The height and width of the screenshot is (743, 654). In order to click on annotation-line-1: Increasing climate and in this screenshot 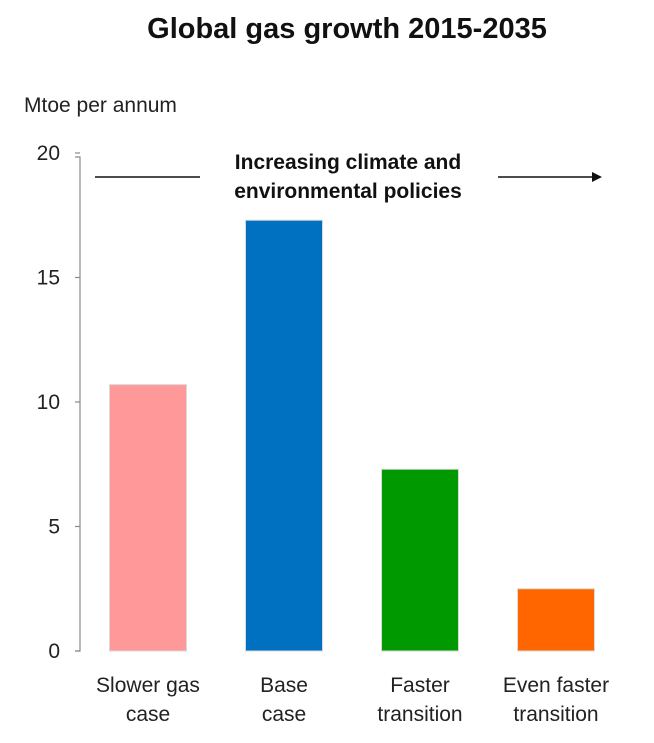, I will do `click(348, 162)`.